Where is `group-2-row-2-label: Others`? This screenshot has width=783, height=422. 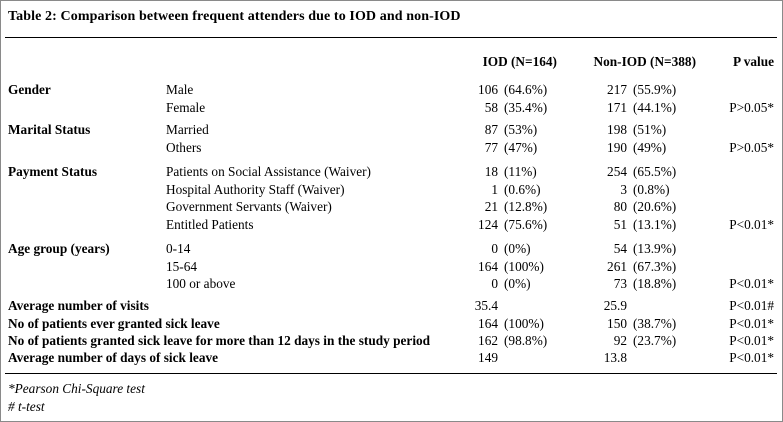 group-2-row-2-label: Others is located at coordinates (184, 147).